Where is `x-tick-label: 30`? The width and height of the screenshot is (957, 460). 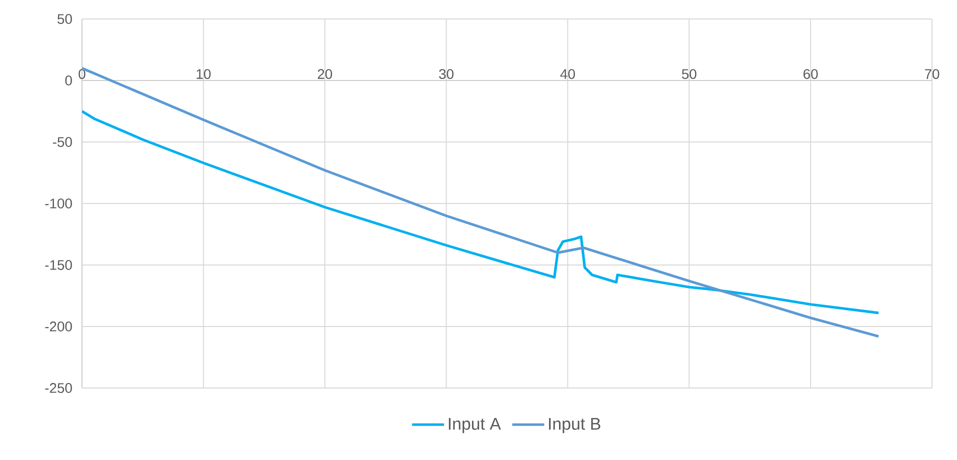
x-tick-label: 30 is located at coordinates (446, 74).